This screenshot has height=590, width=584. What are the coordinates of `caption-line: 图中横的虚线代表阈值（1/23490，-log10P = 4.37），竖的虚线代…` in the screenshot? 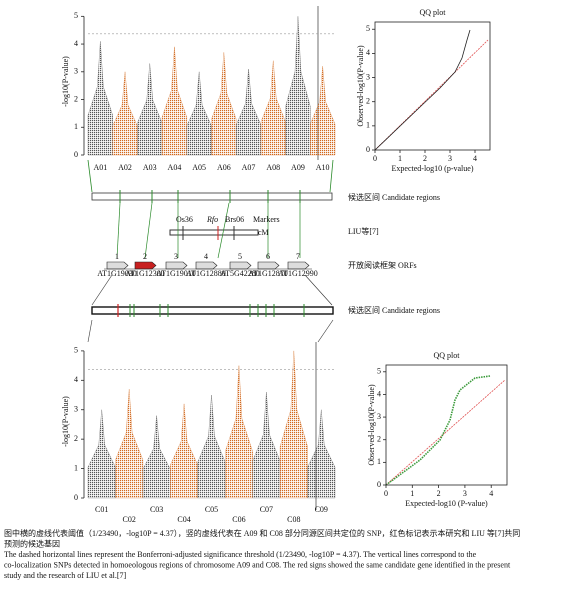 It's located at (262, 533).